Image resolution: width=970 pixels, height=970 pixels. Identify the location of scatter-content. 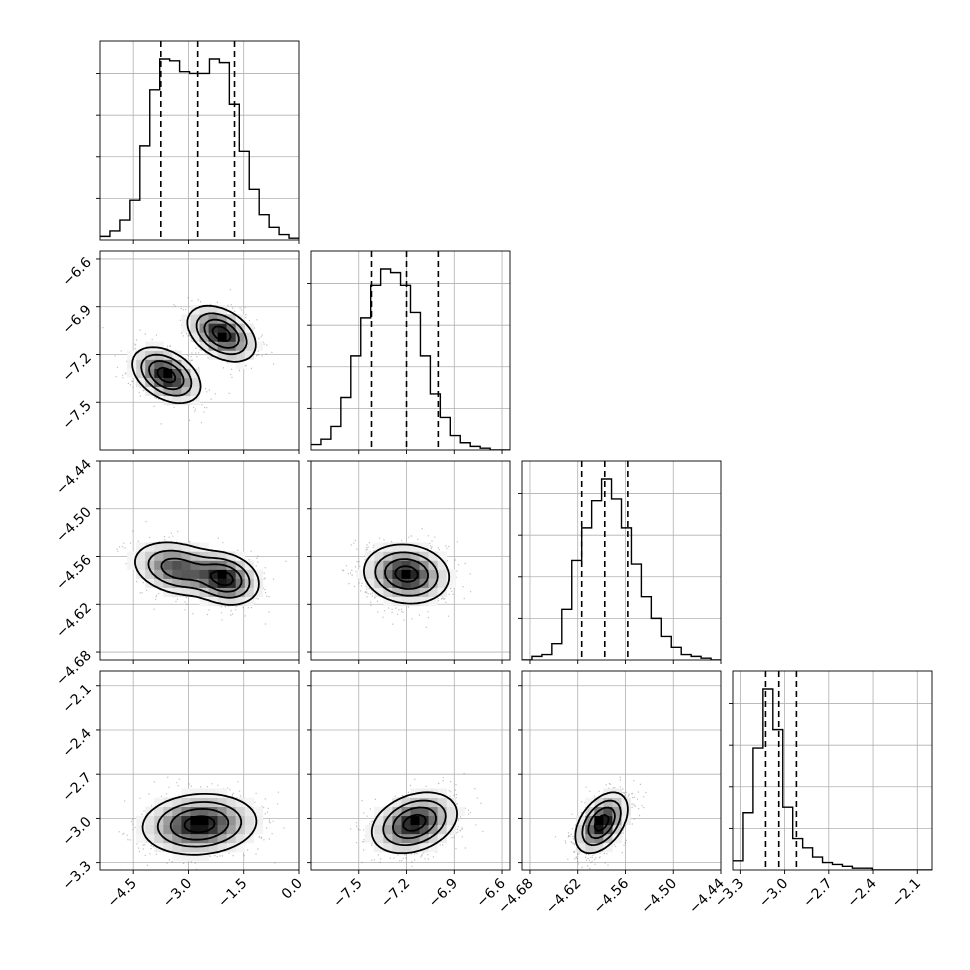
(201, 573).